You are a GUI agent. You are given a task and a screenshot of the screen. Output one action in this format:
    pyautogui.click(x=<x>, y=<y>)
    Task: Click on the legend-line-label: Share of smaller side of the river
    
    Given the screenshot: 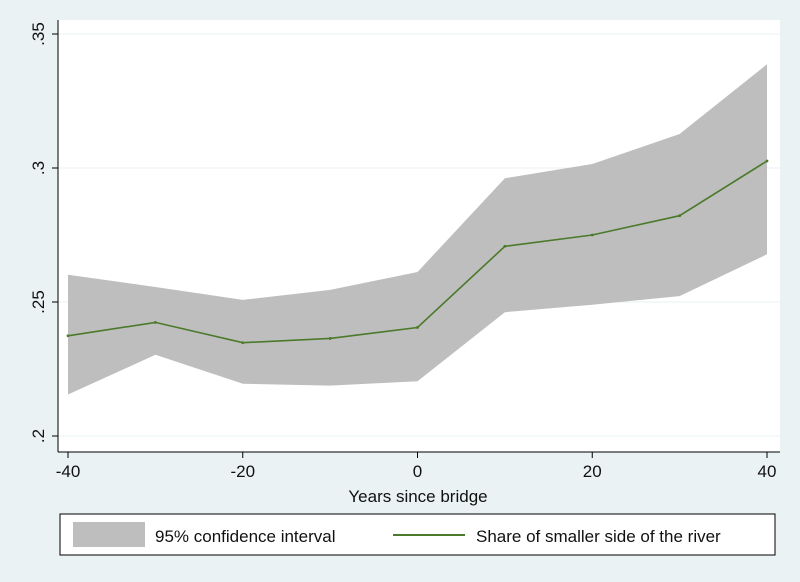 What is the action you would take?
    pyautogui.click(x=598, y=536)
    